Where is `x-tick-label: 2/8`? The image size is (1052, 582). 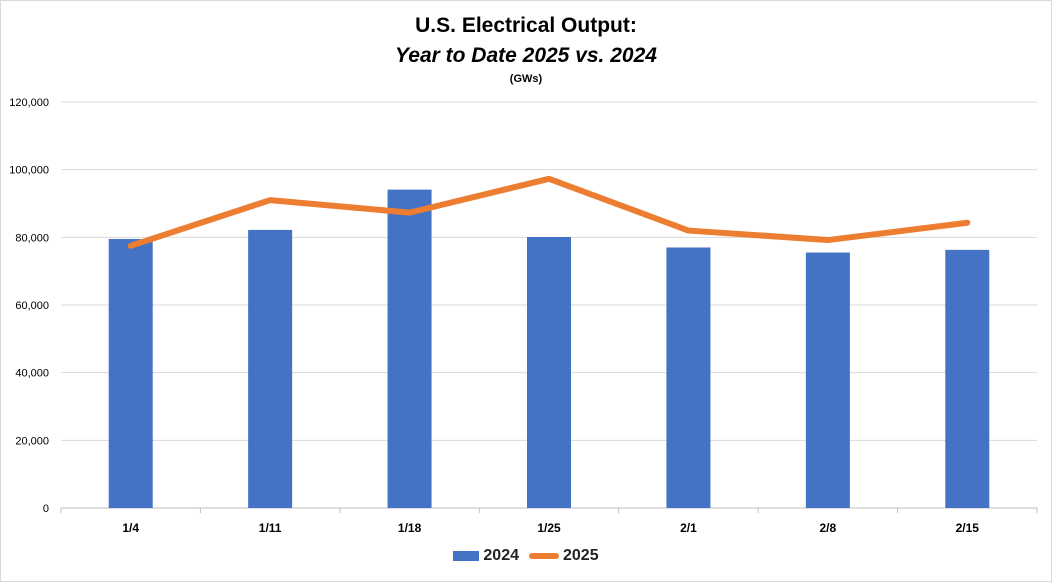
x-tick-label: 2/8 is located at coordinates (828, 528).